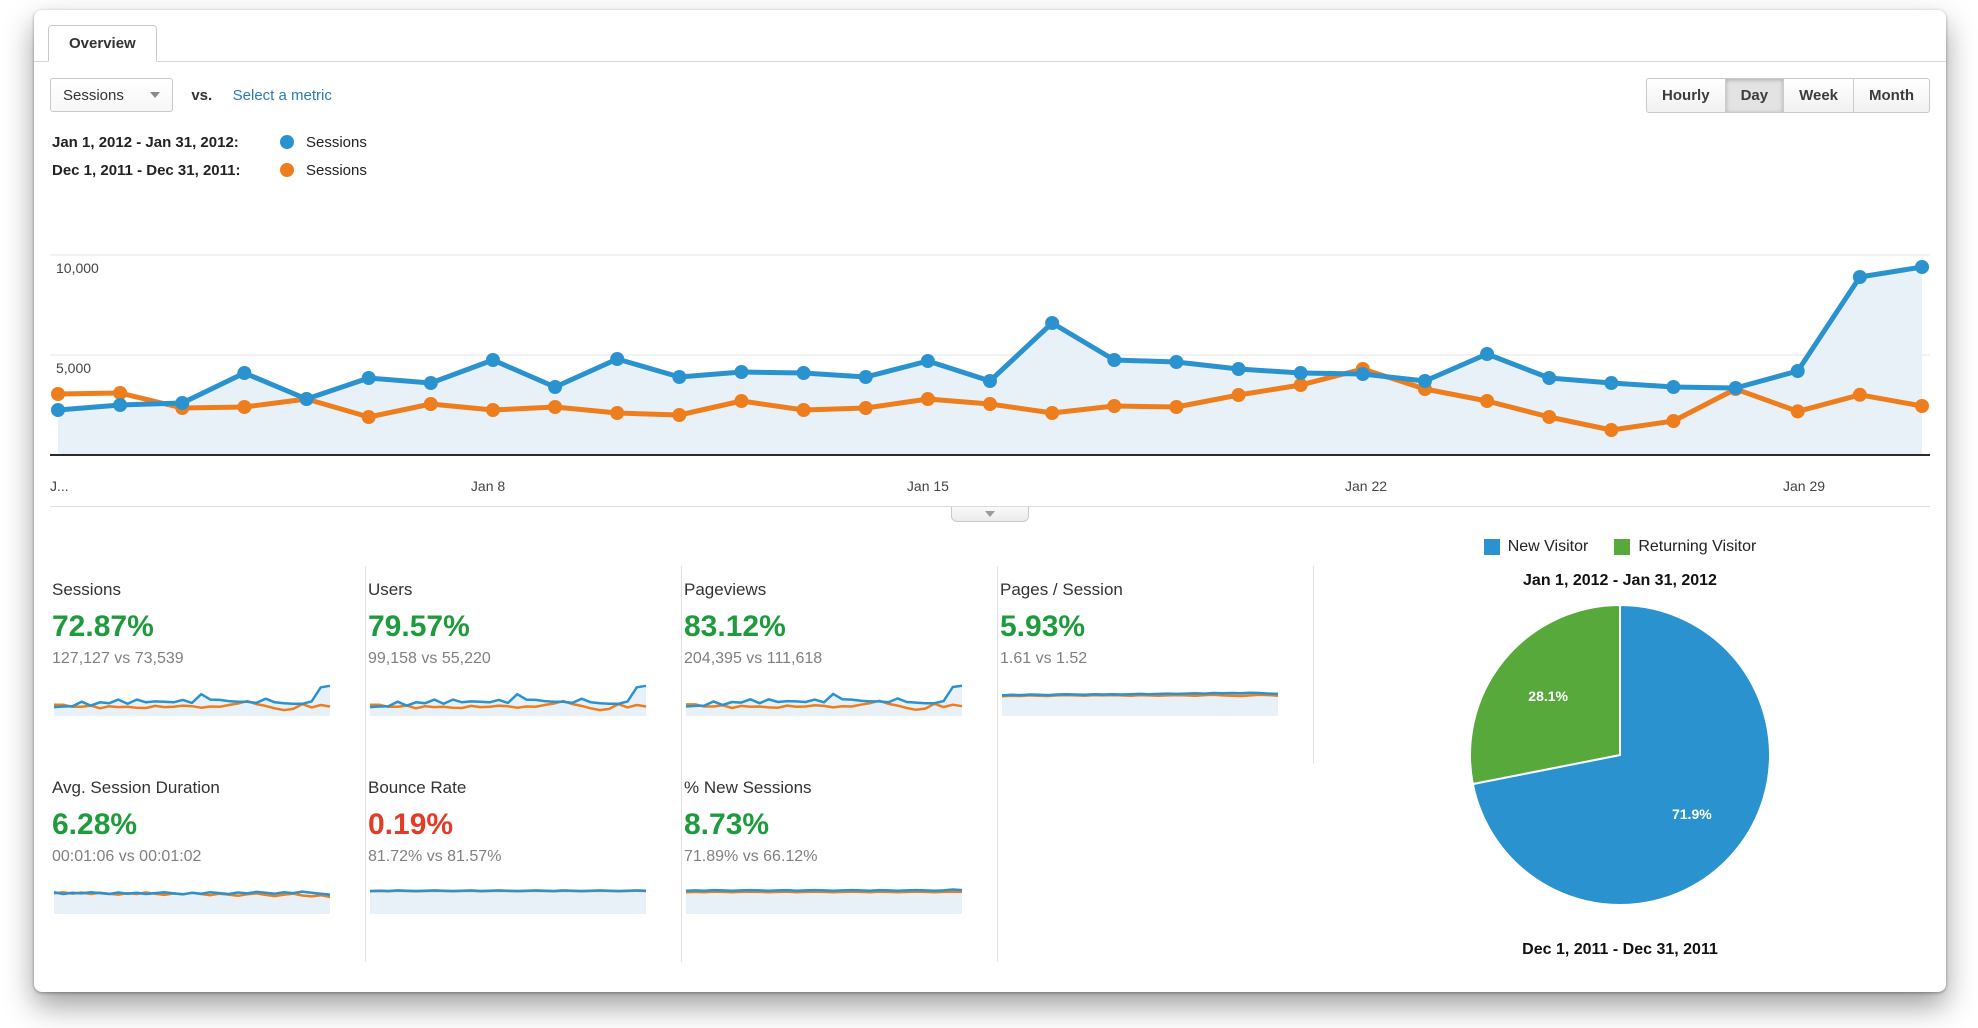 The image size is (1978, 1028). Describe the element at coordinates (1491, 547) in the screenshot. I see `legend-swatch-new-visitor` at that location.